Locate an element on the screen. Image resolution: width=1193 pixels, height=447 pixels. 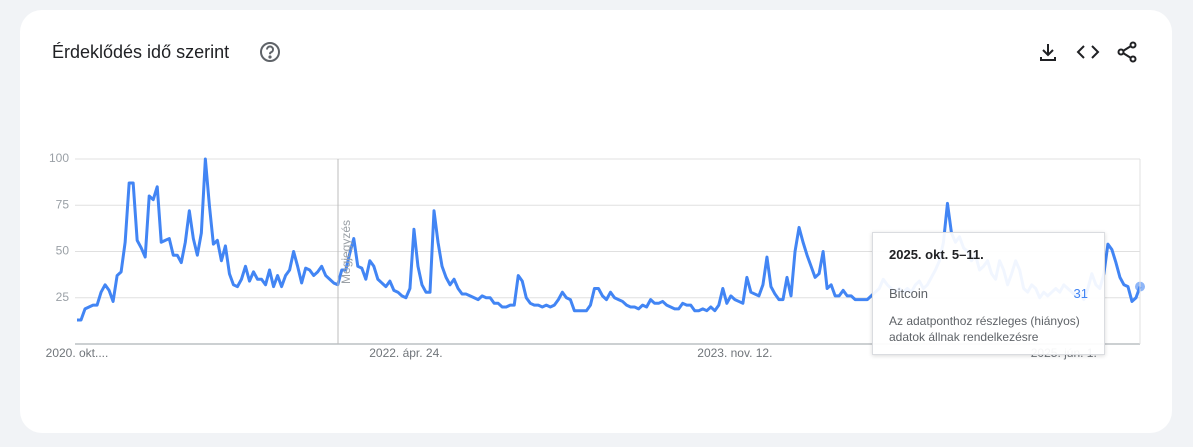
share-icon is located at coordinates (1127, 52).